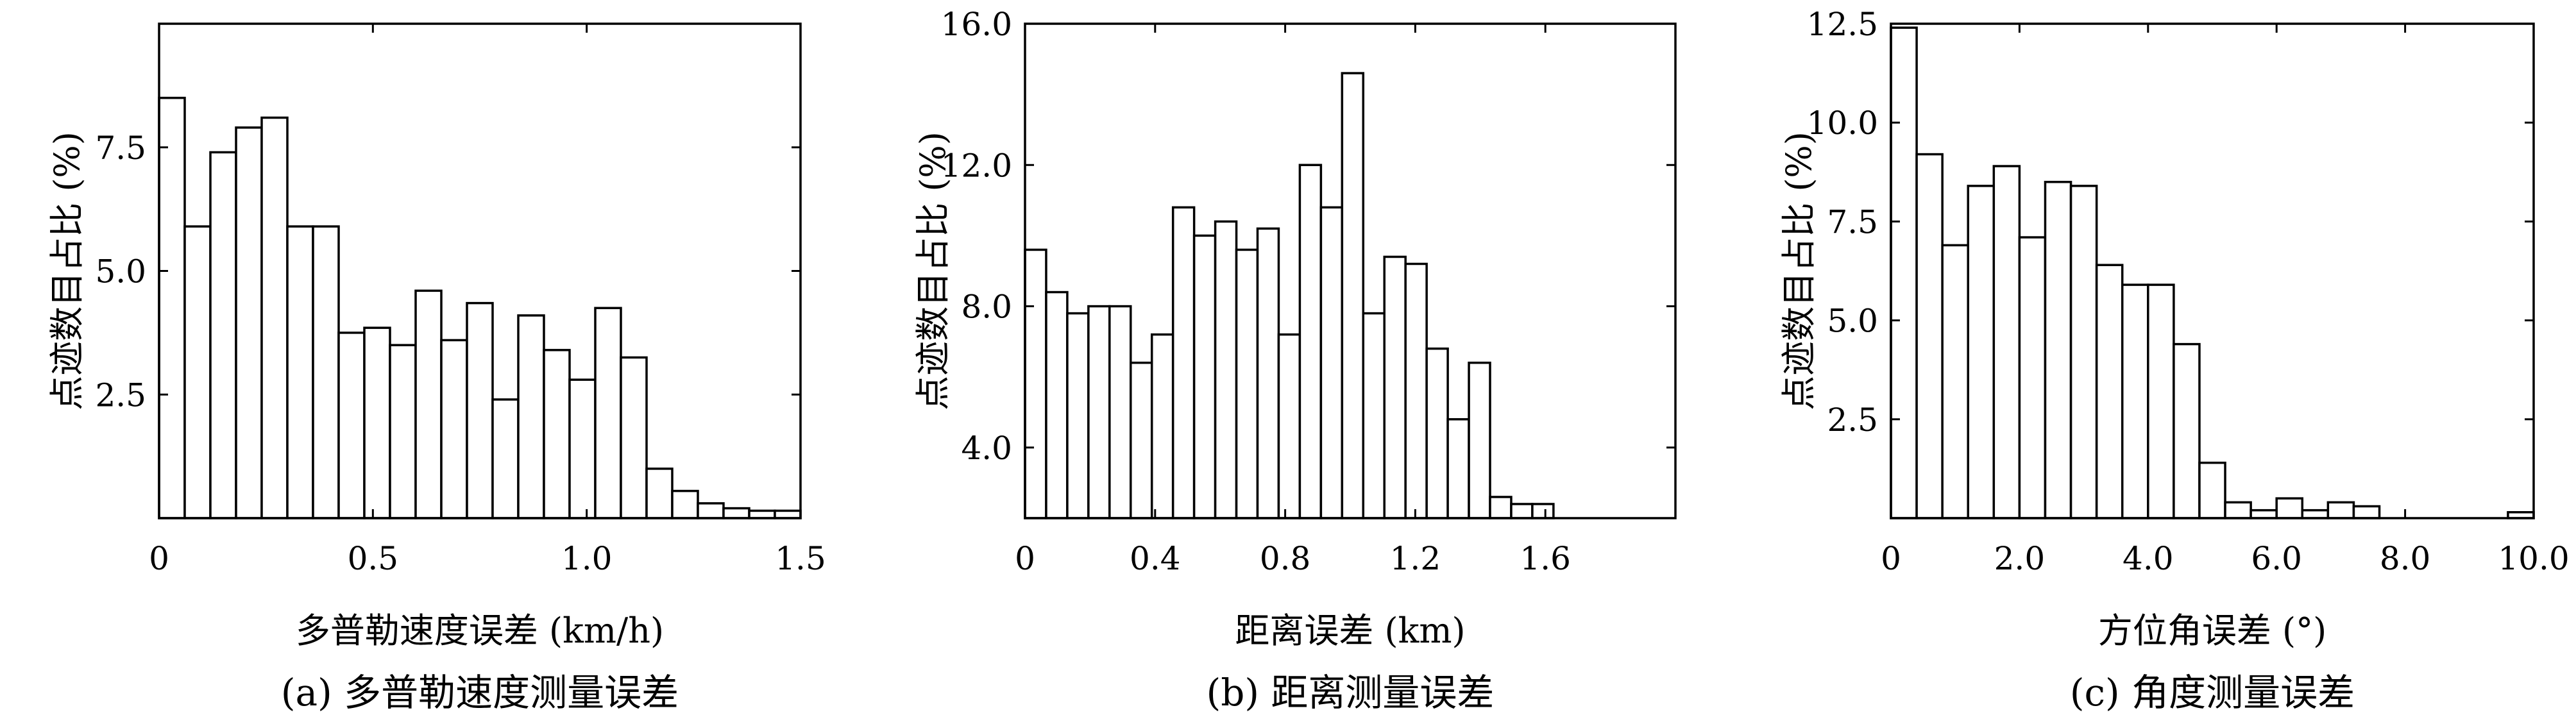 The image size is (2576, 724). Describe the element at coordinates (120, 395) in the screenshot. I see `y-tick-label: 2.5` at that location.